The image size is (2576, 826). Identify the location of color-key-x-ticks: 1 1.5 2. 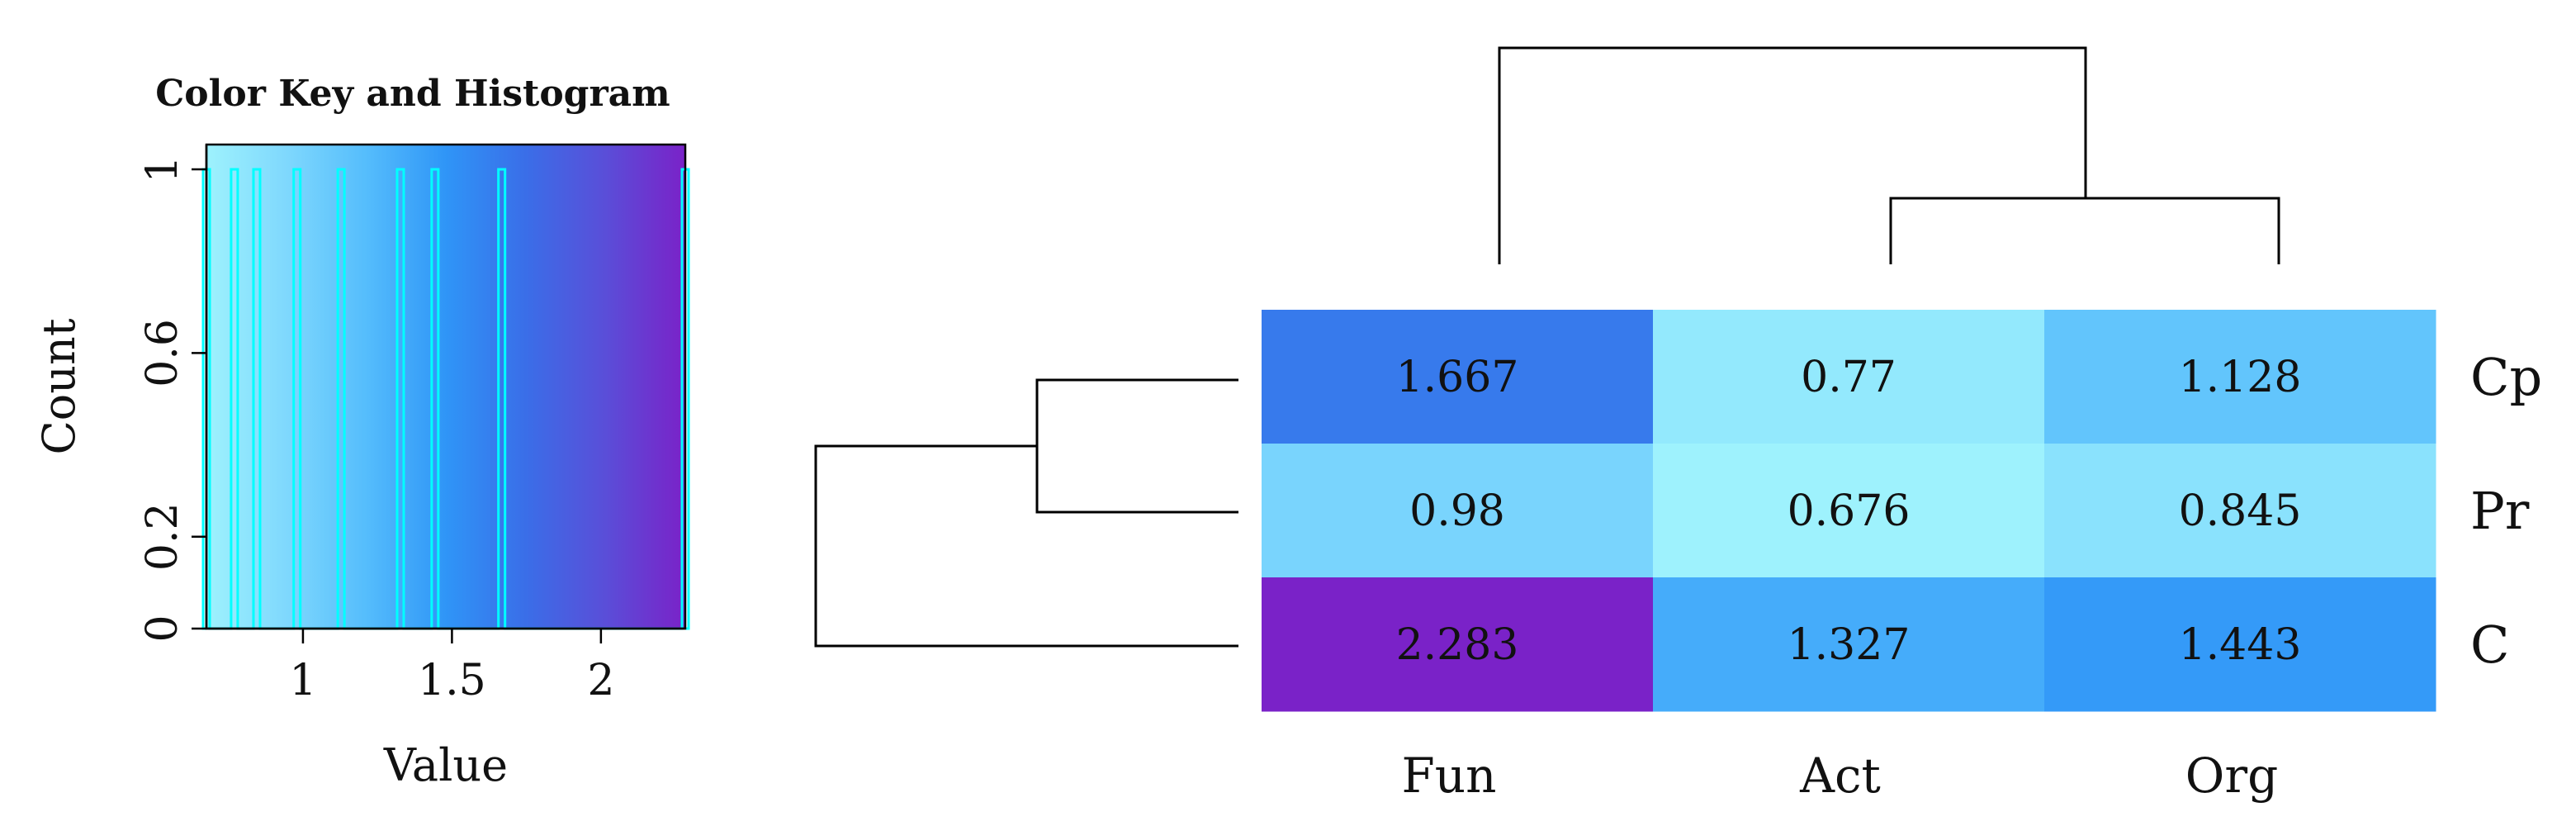
(451, 667).